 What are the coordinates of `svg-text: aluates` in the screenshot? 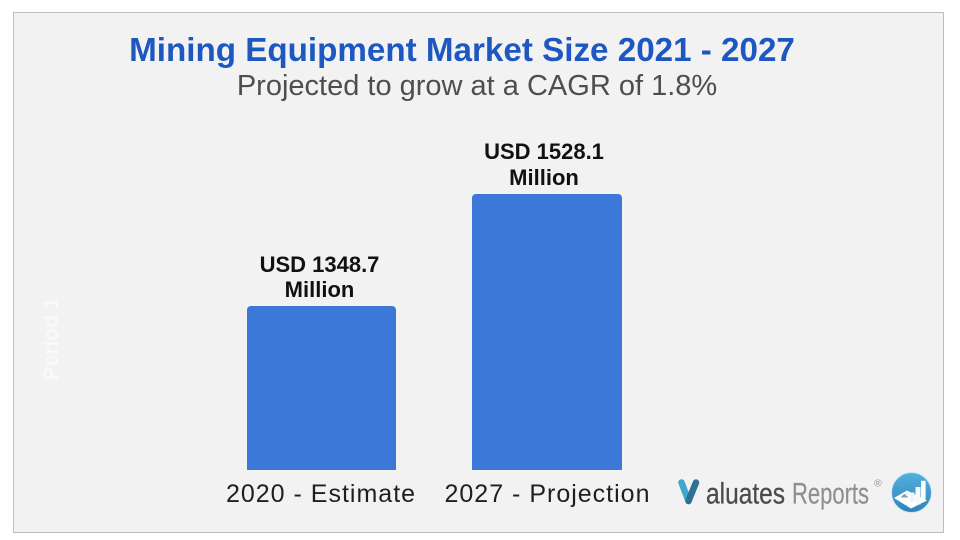 It's located at (745, 494).